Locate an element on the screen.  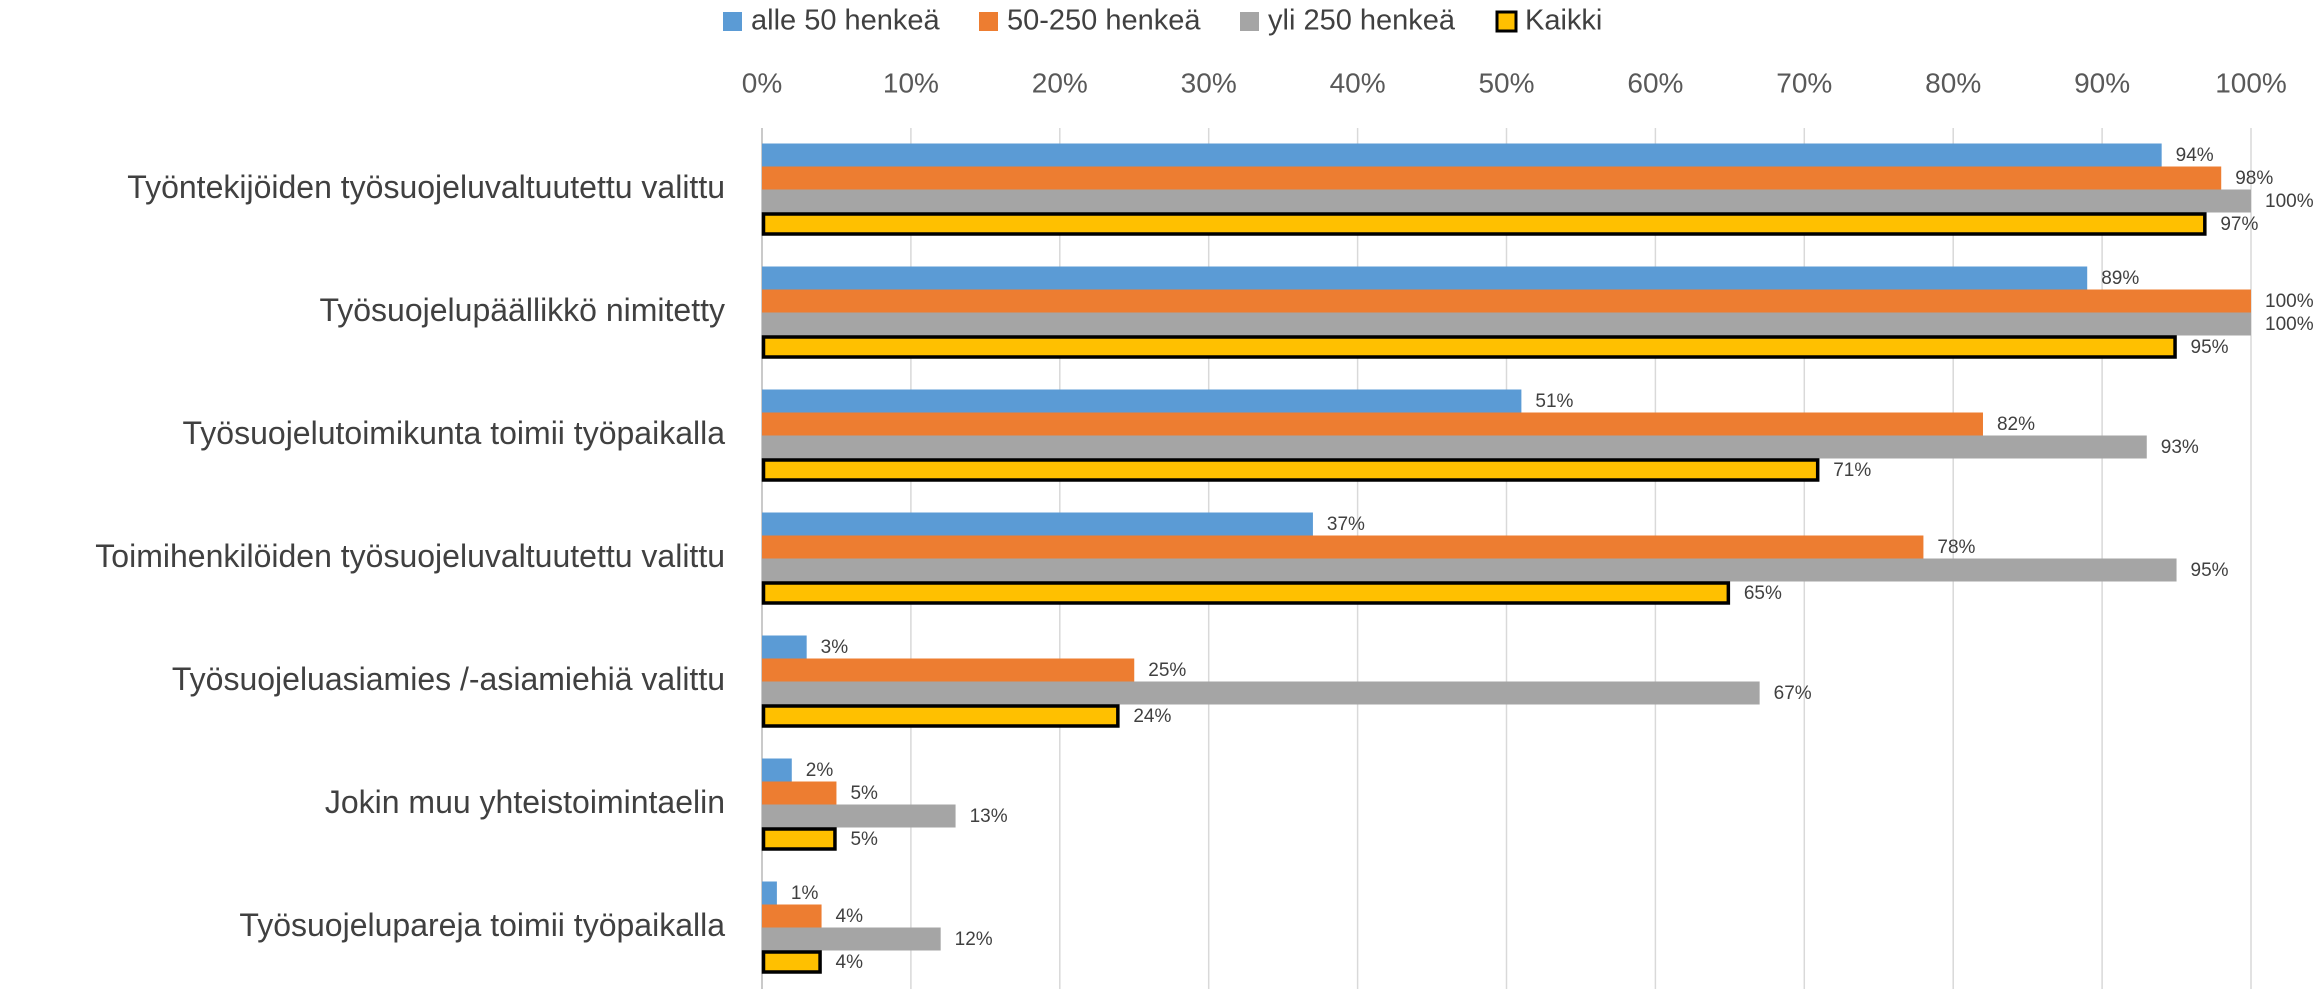
y-tick-label: Työsuojelutoimikunta toimii työpaikalla is located at coordinates (454, 433).